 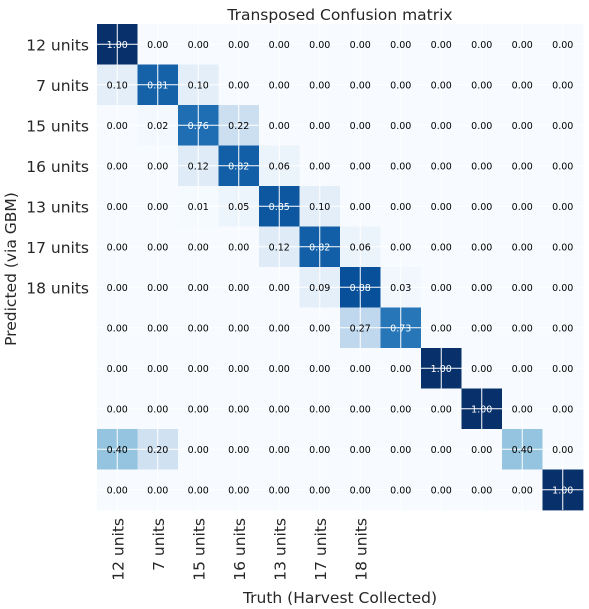 I want to click on cell-value-label: 0.27, so click(x=360, y=328).